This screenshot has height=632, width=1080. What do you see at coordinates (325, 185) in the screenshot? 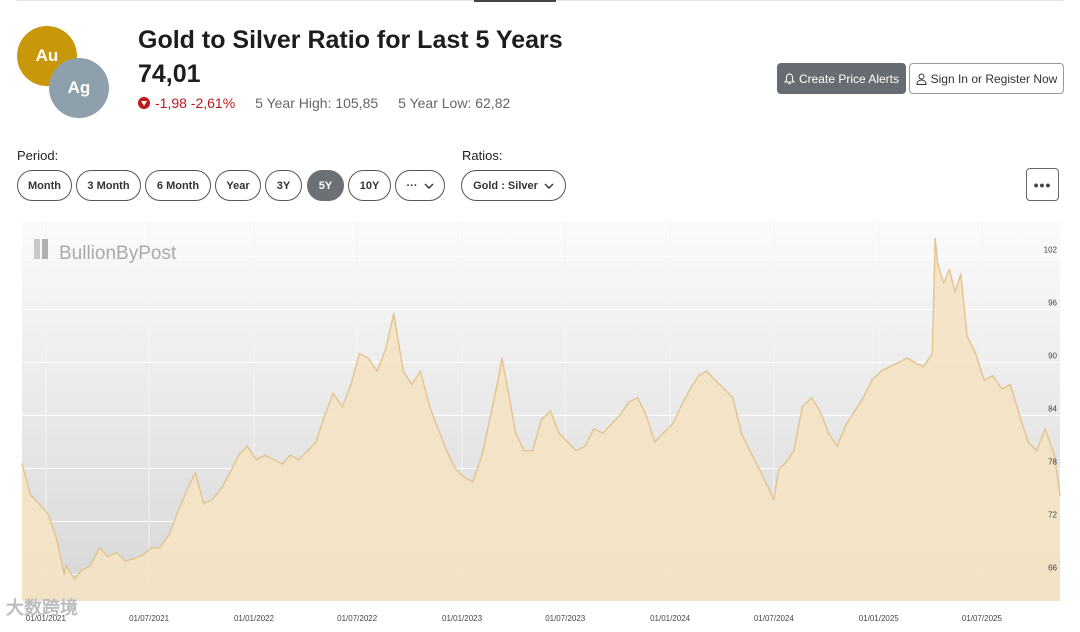
I see `period-5y-button: 5Y` at bounding box center [325, 185].